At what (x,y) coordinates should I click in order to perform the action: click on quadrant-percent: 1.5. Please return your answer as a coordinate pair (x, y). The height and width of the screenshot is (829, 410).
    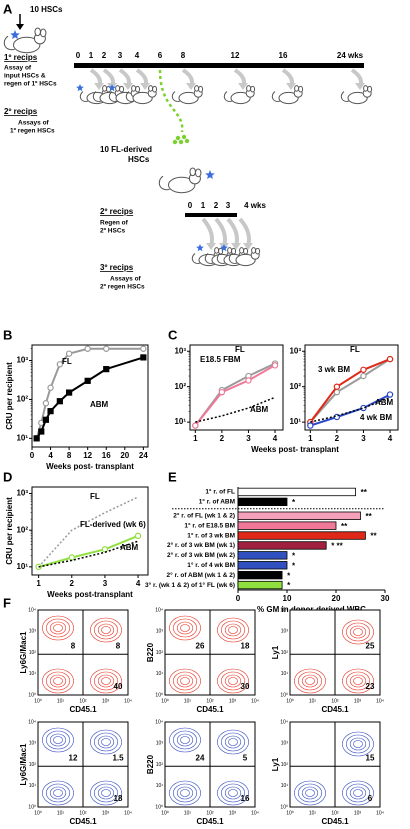
    Looking at the image, I should click on (118, 757).